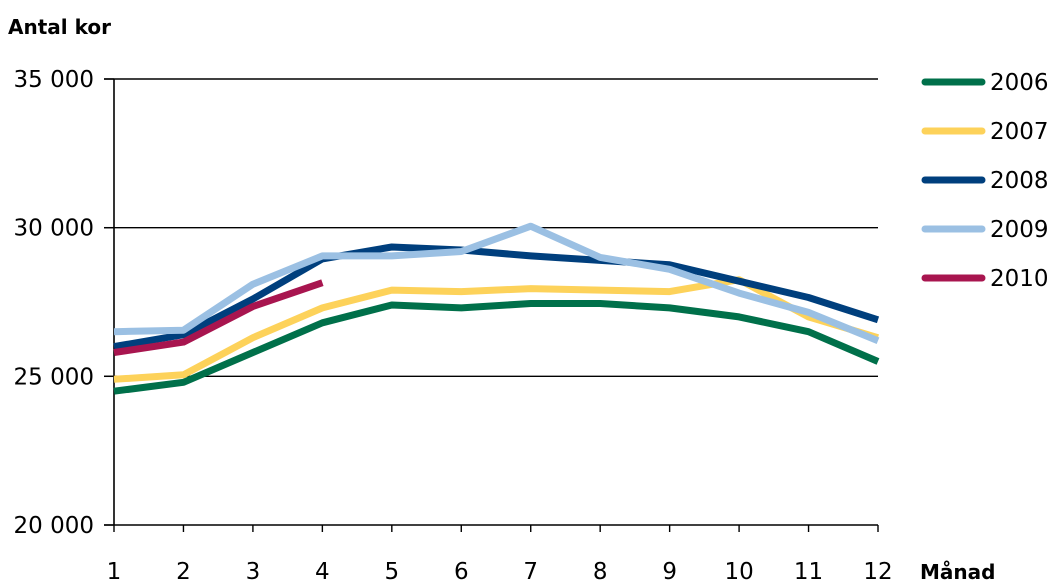  What do you see at coordinates (461, 570) in the screenshot?
I see `x-tick-label: 6` at bounding box center [461, 570].